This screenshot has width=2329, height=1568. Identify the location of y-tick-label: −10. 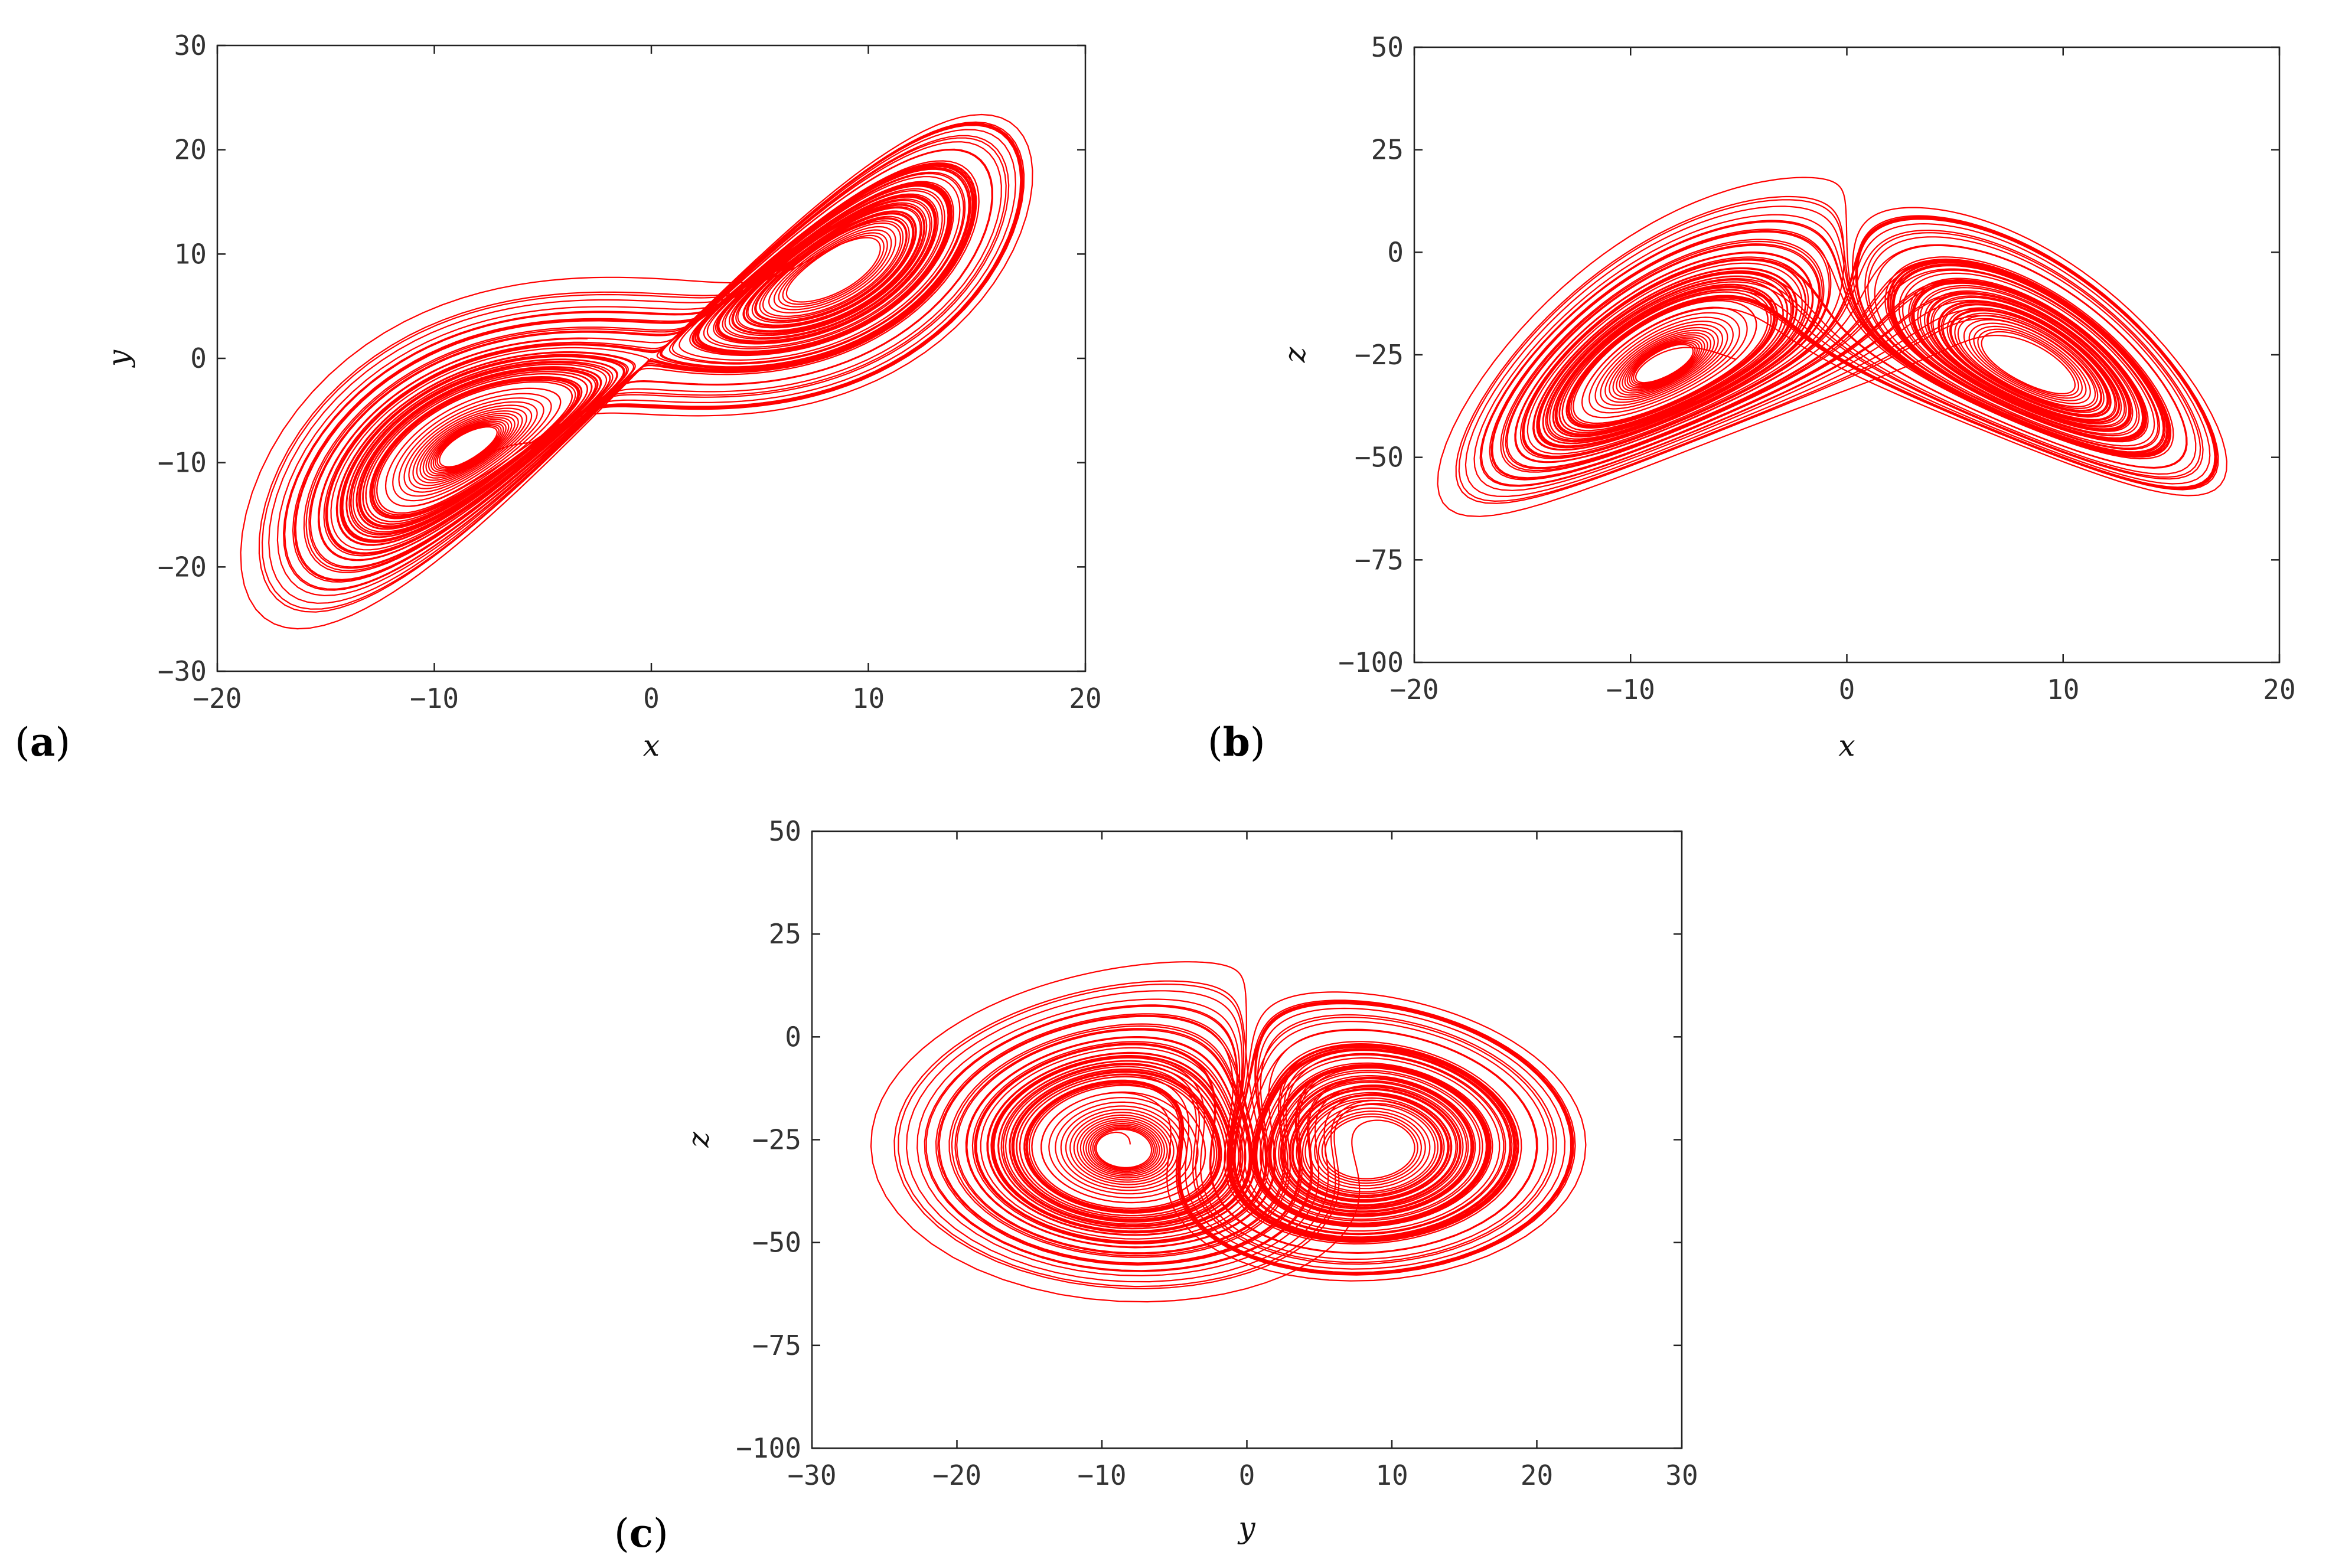
(182, 463).